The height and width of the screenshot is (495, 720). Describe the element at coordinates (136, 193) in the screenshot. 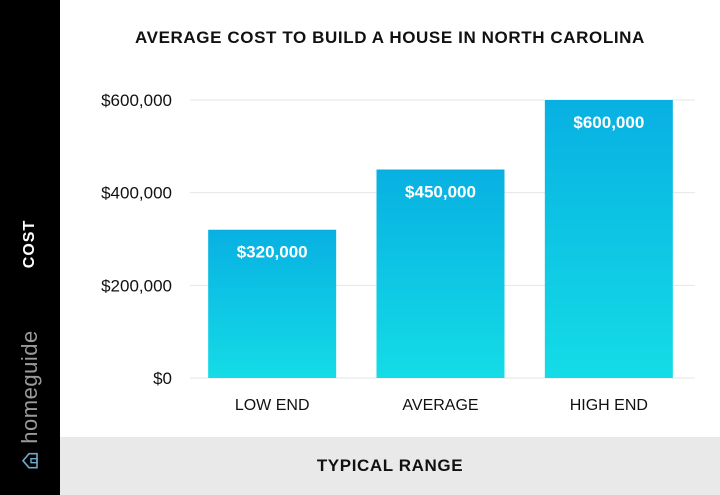

I see `y-tick-label: $400,000` at that location.